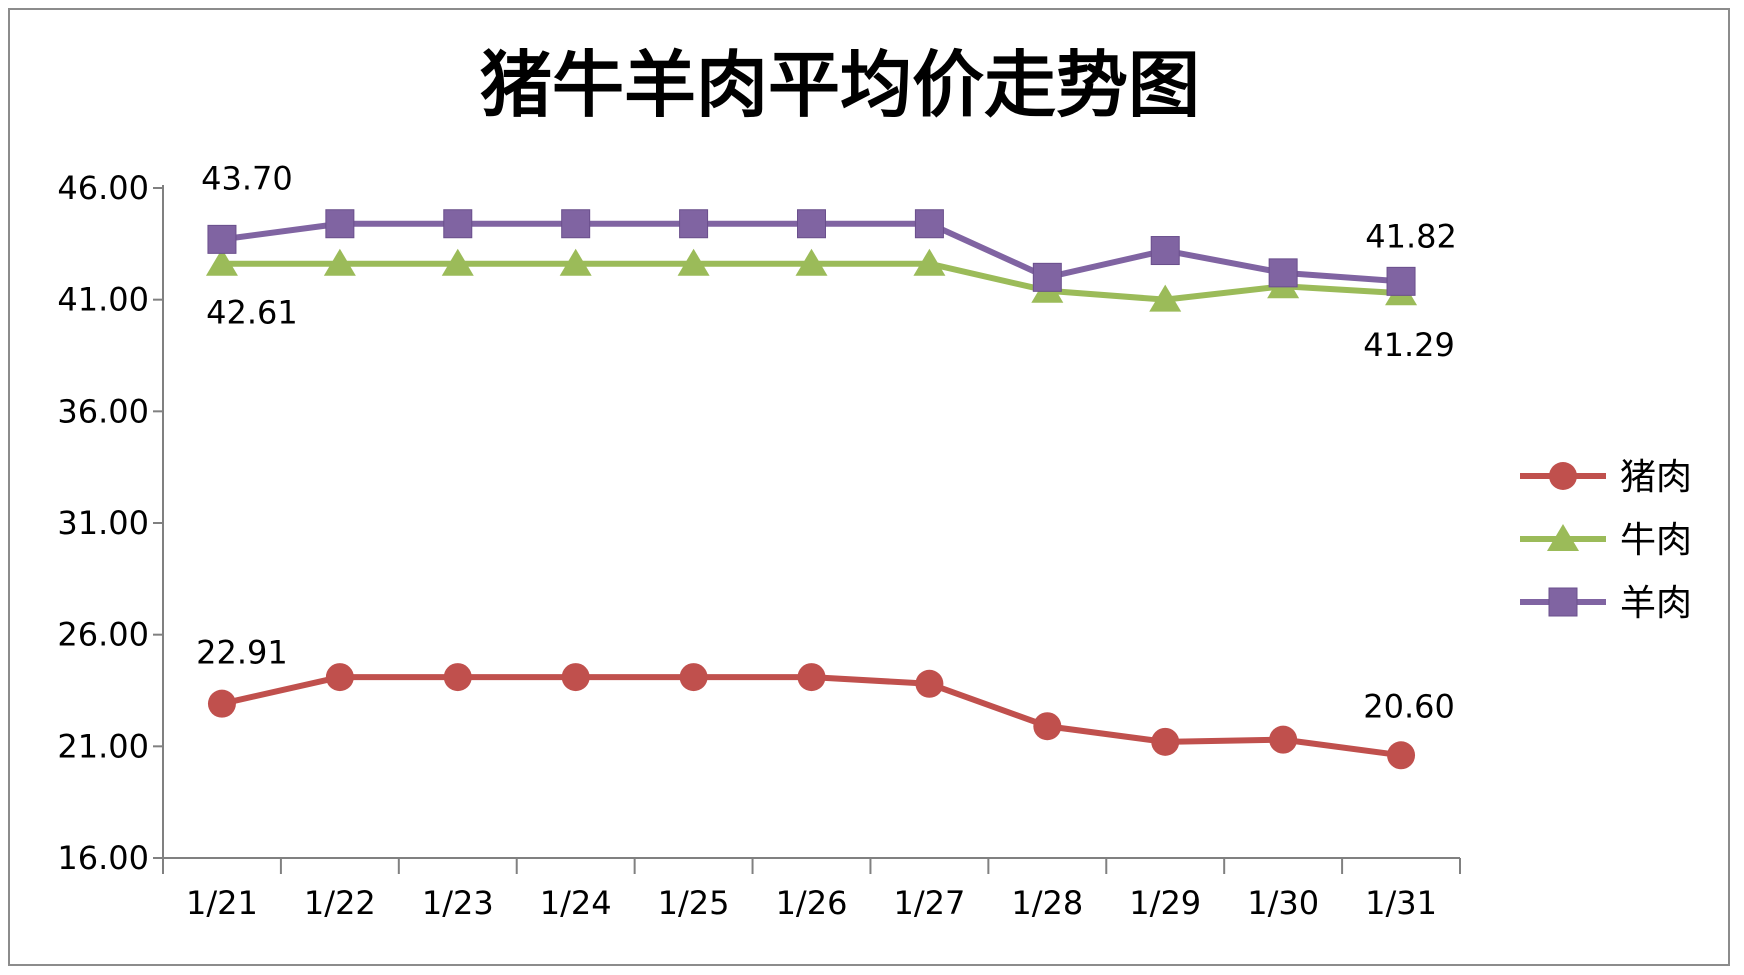  I want to click on x-tick-label: 1/29, so click(1165, 903).